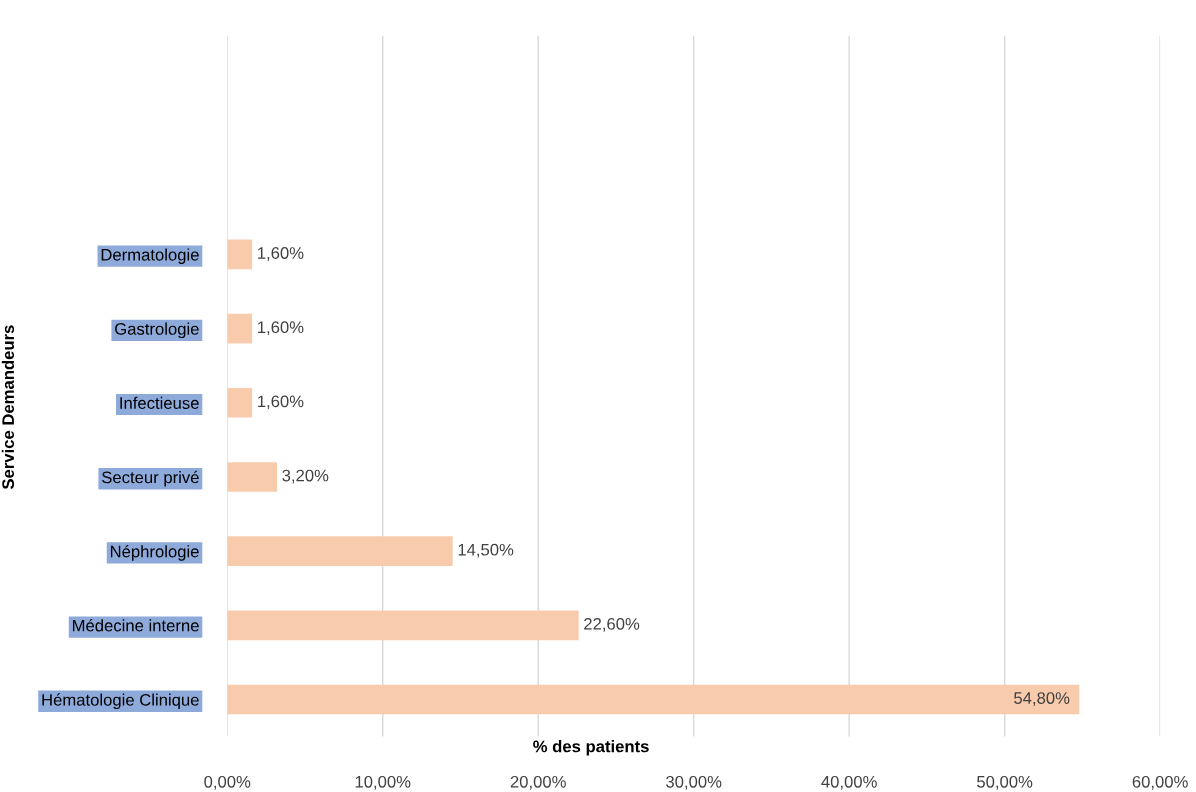 The width and height of the screenshot is (1196, 792). I want to click on y-tick-label: Néphrologie, so click(154, 552).